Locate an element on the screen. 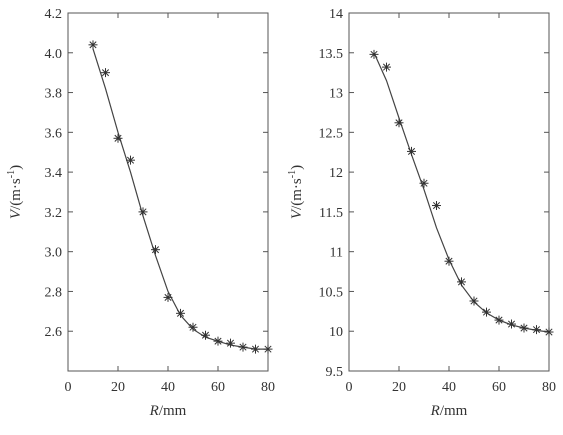 The height and width of the screenshot is (435, 563). y-tick-label: 12.5 is located at coordinates (331, 133).